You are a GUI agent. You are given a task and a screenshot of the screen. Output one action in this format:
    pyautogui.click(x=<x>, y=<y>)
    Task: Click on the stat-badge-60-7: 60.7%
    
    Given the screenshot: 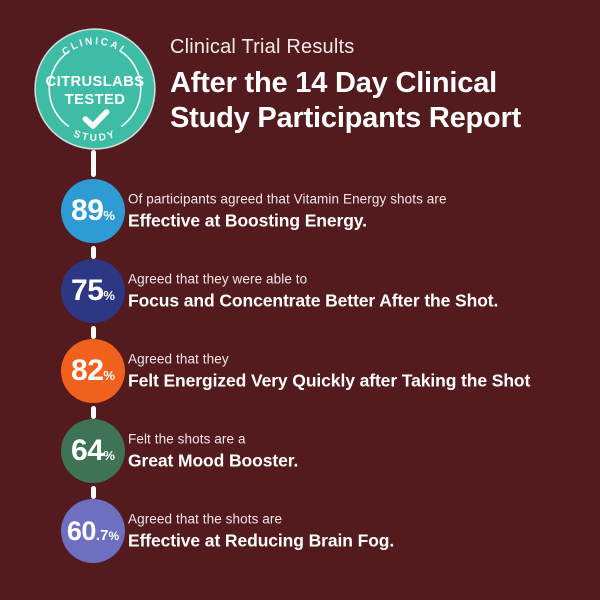 What is the action you would take?
    pyautogui.click(x=93, y=531)
    